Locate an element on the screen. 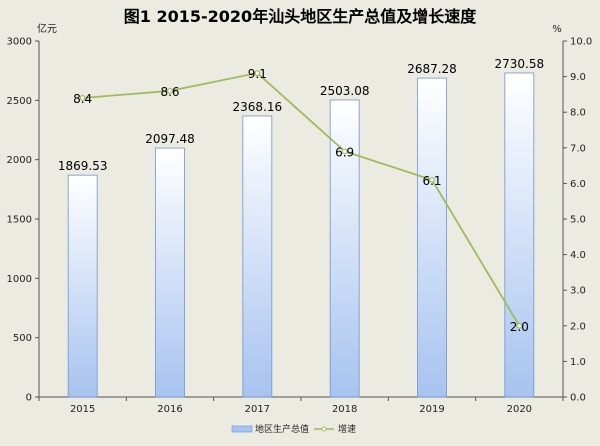 The width and height of the screenshot is (600, 446). left-tick-label: 1000 is located at coordinates (19, 279).